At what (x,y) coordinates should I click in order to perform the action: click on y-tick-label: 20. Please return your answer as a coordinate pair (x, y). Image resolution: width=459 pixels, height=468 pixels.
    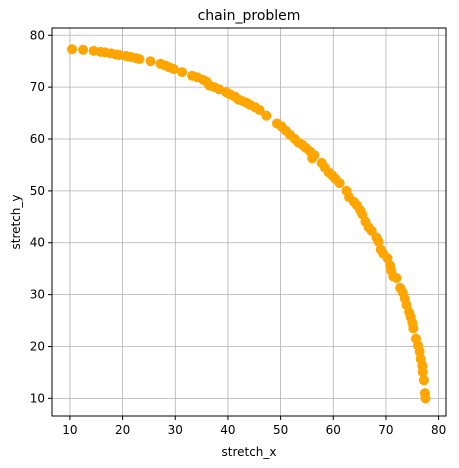
    Looking at the image, I should click on (37, 346).